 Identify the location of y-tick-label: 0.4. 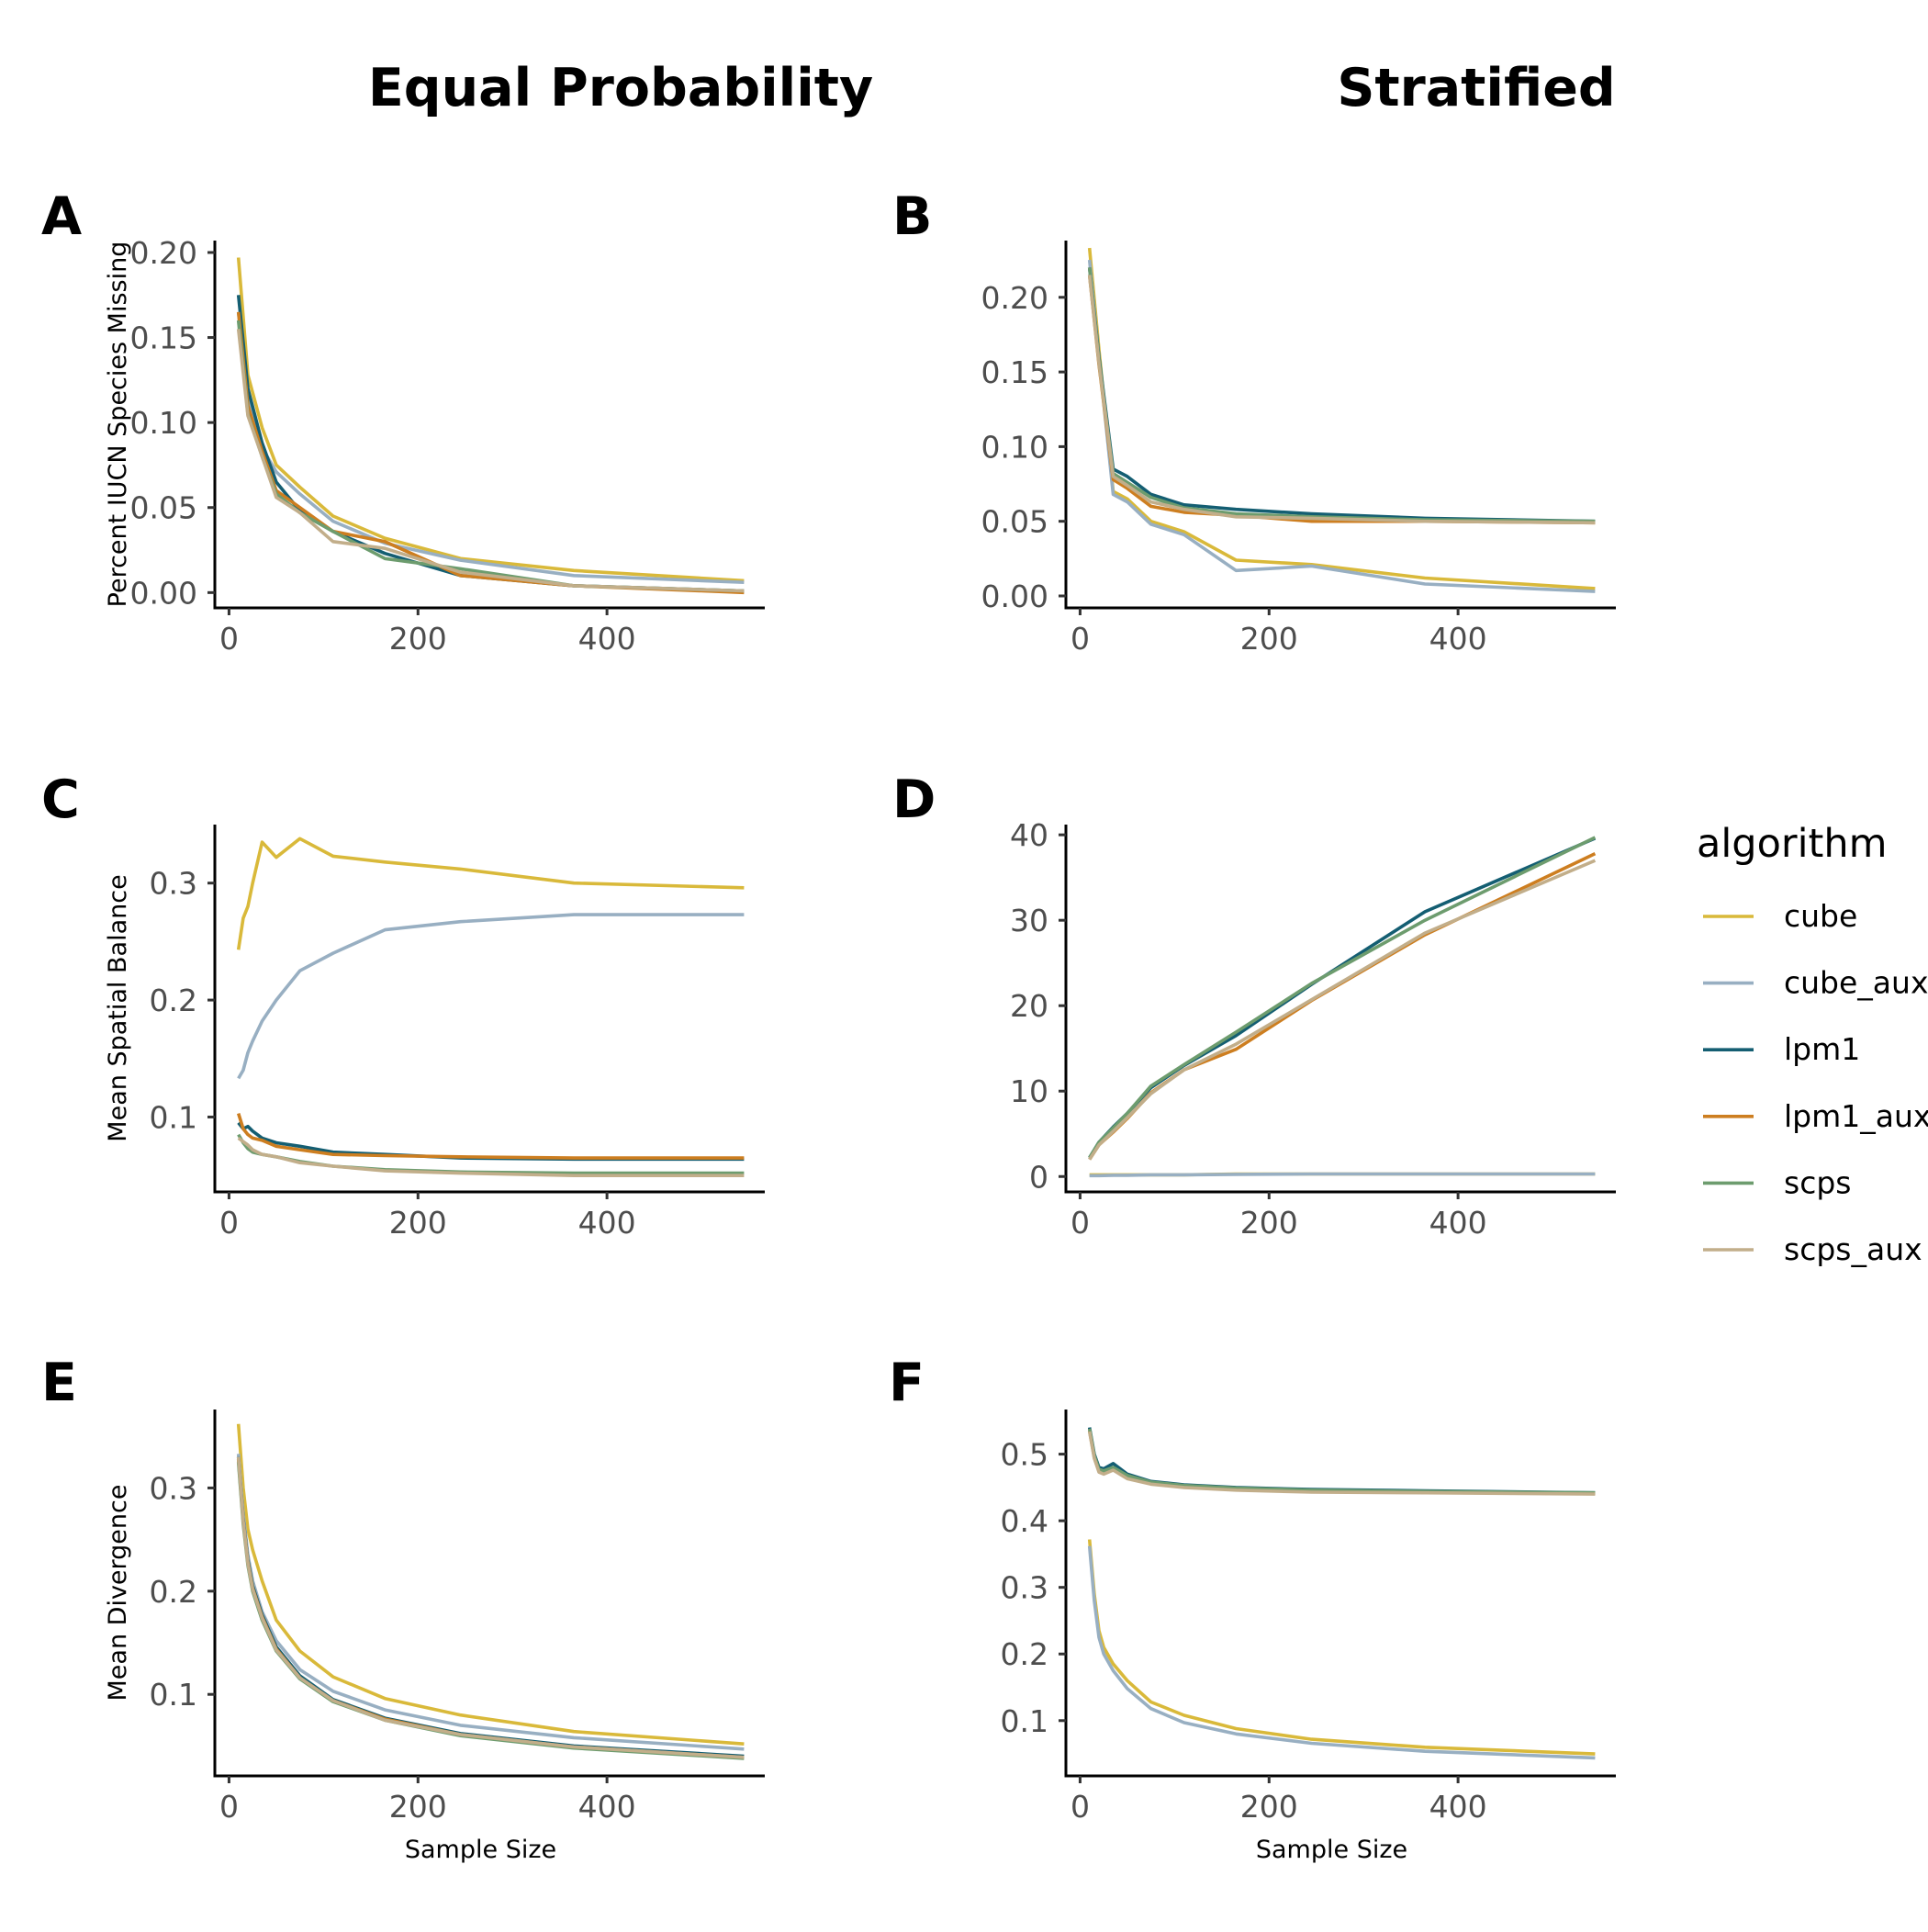
(1024, 1521).